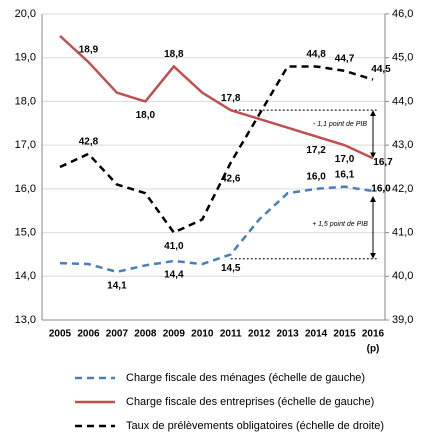 The height and width of the screenshot is (444, 433). What do you see at coordinates (316, 334) in the screenshot?
I see `x-tick-label: 2014` at bounding box center [316, 334].